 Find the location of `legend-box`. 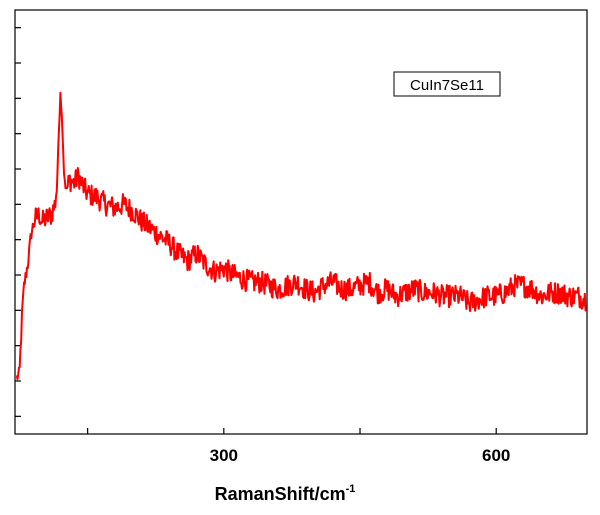

legend-box is located at coordinates (447, 84).